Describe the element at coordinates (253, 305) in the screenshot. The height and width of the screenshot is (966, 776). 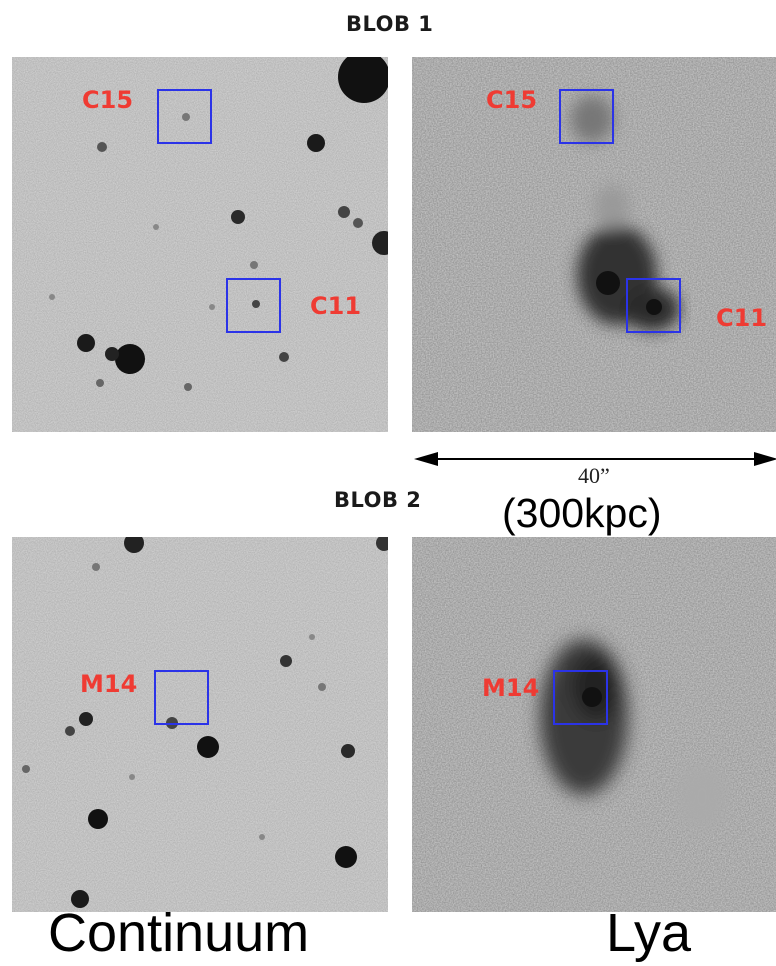
I see `blob1-continuum-c11-box` at that location.